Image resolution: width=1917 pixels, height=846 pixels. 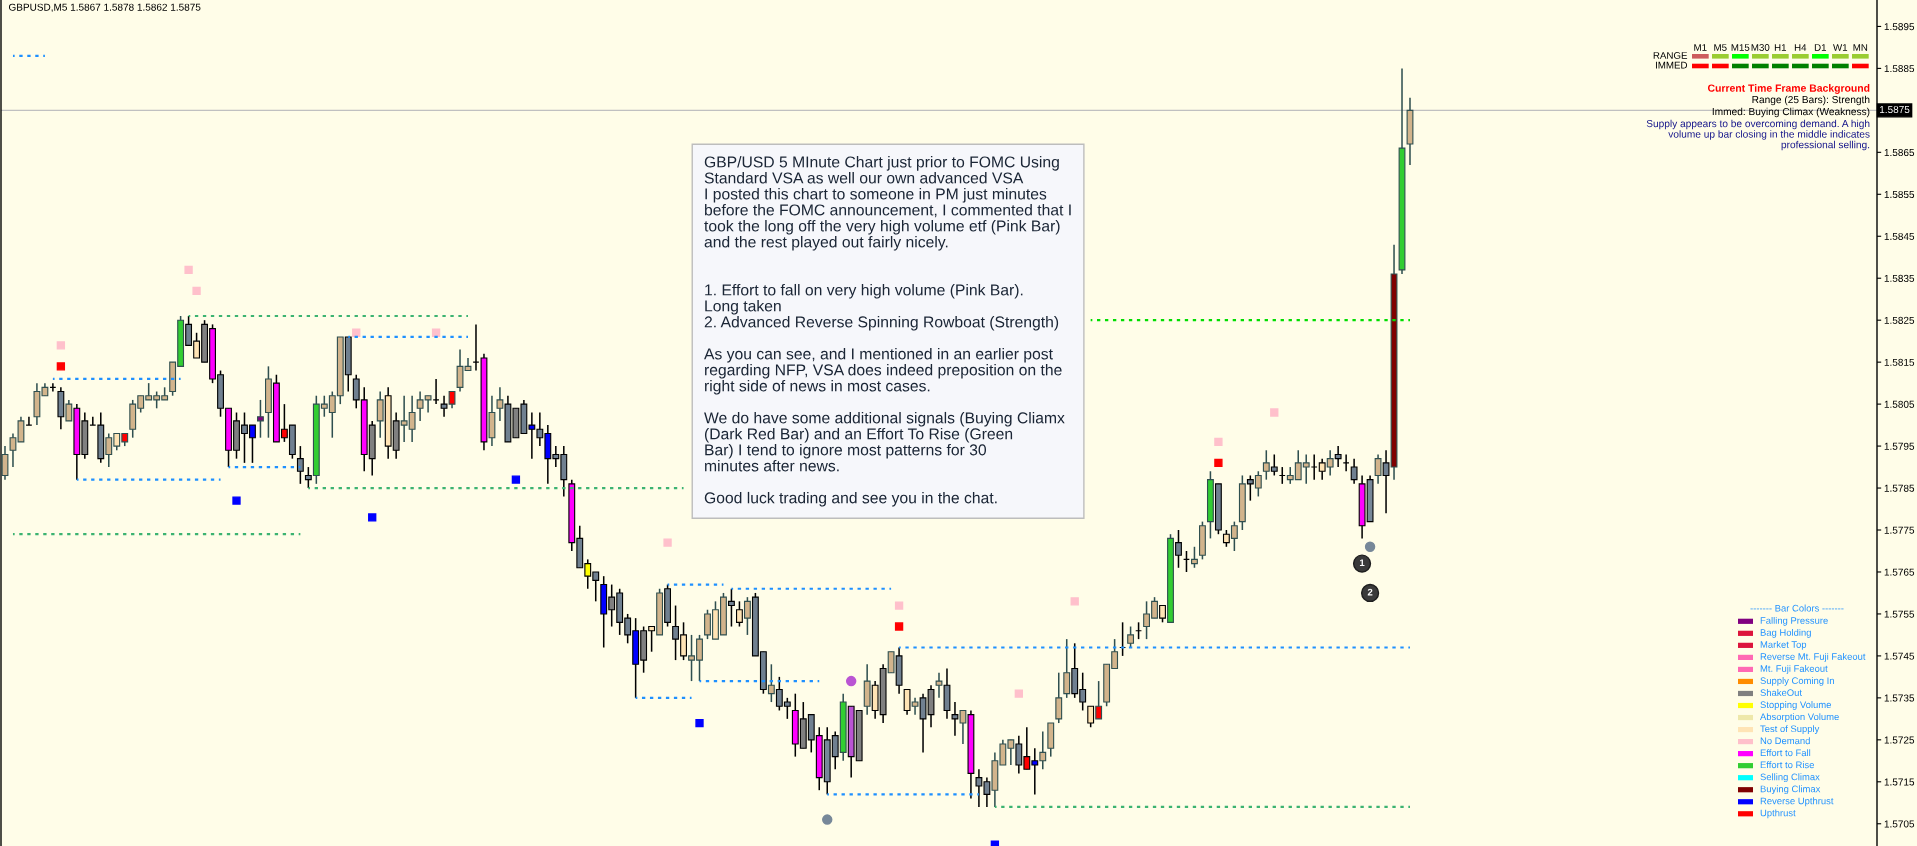 I want to click on category-label: Falling Pressure, so click(x=1794, y=621).